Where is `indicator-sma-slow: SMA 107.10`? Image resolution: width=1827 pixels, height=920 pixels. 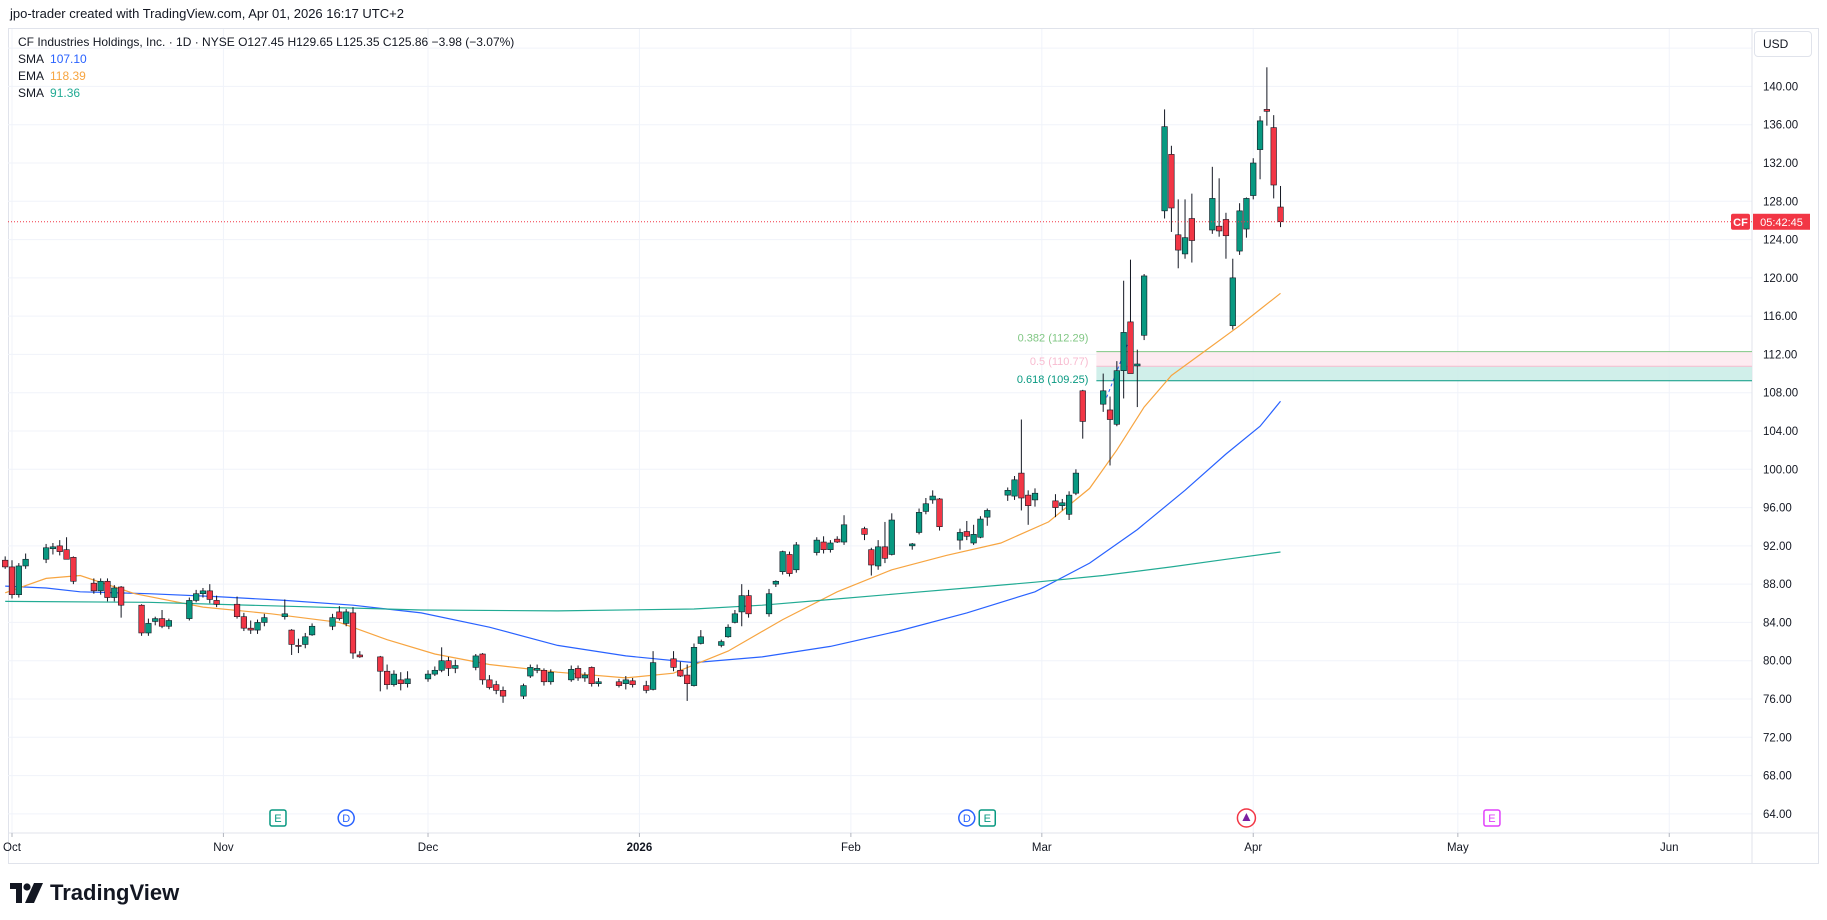 indicator-sma-slow: SMA 107.10 is located at coordinates (266, 59).